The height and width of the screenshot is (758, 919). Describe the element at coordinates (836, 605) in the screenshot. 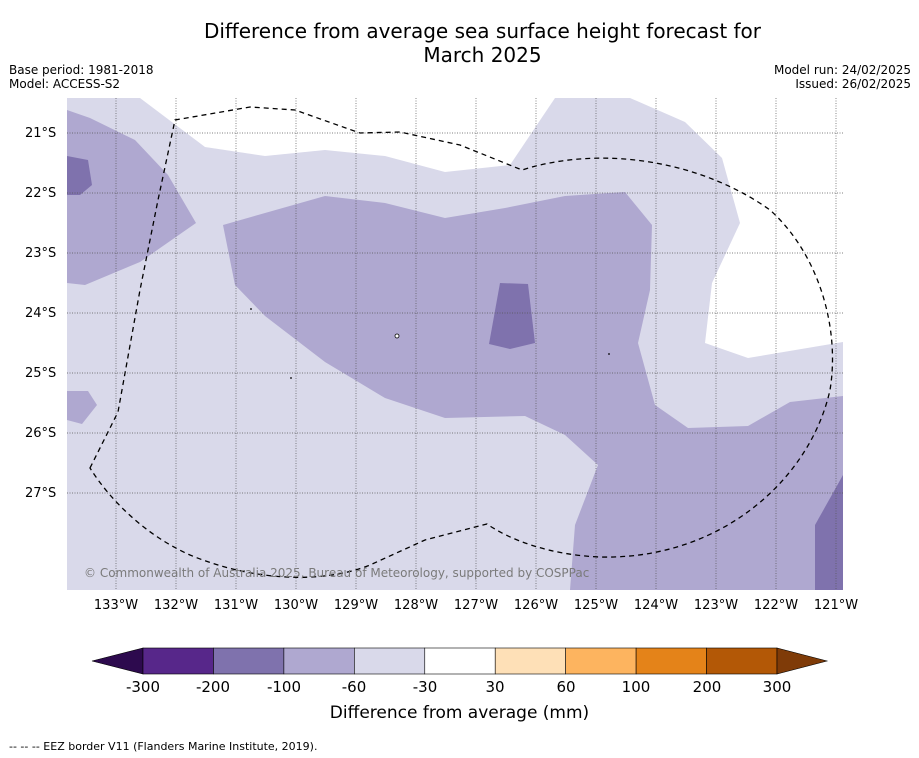

I see `lon-label: 121°W` at that location.